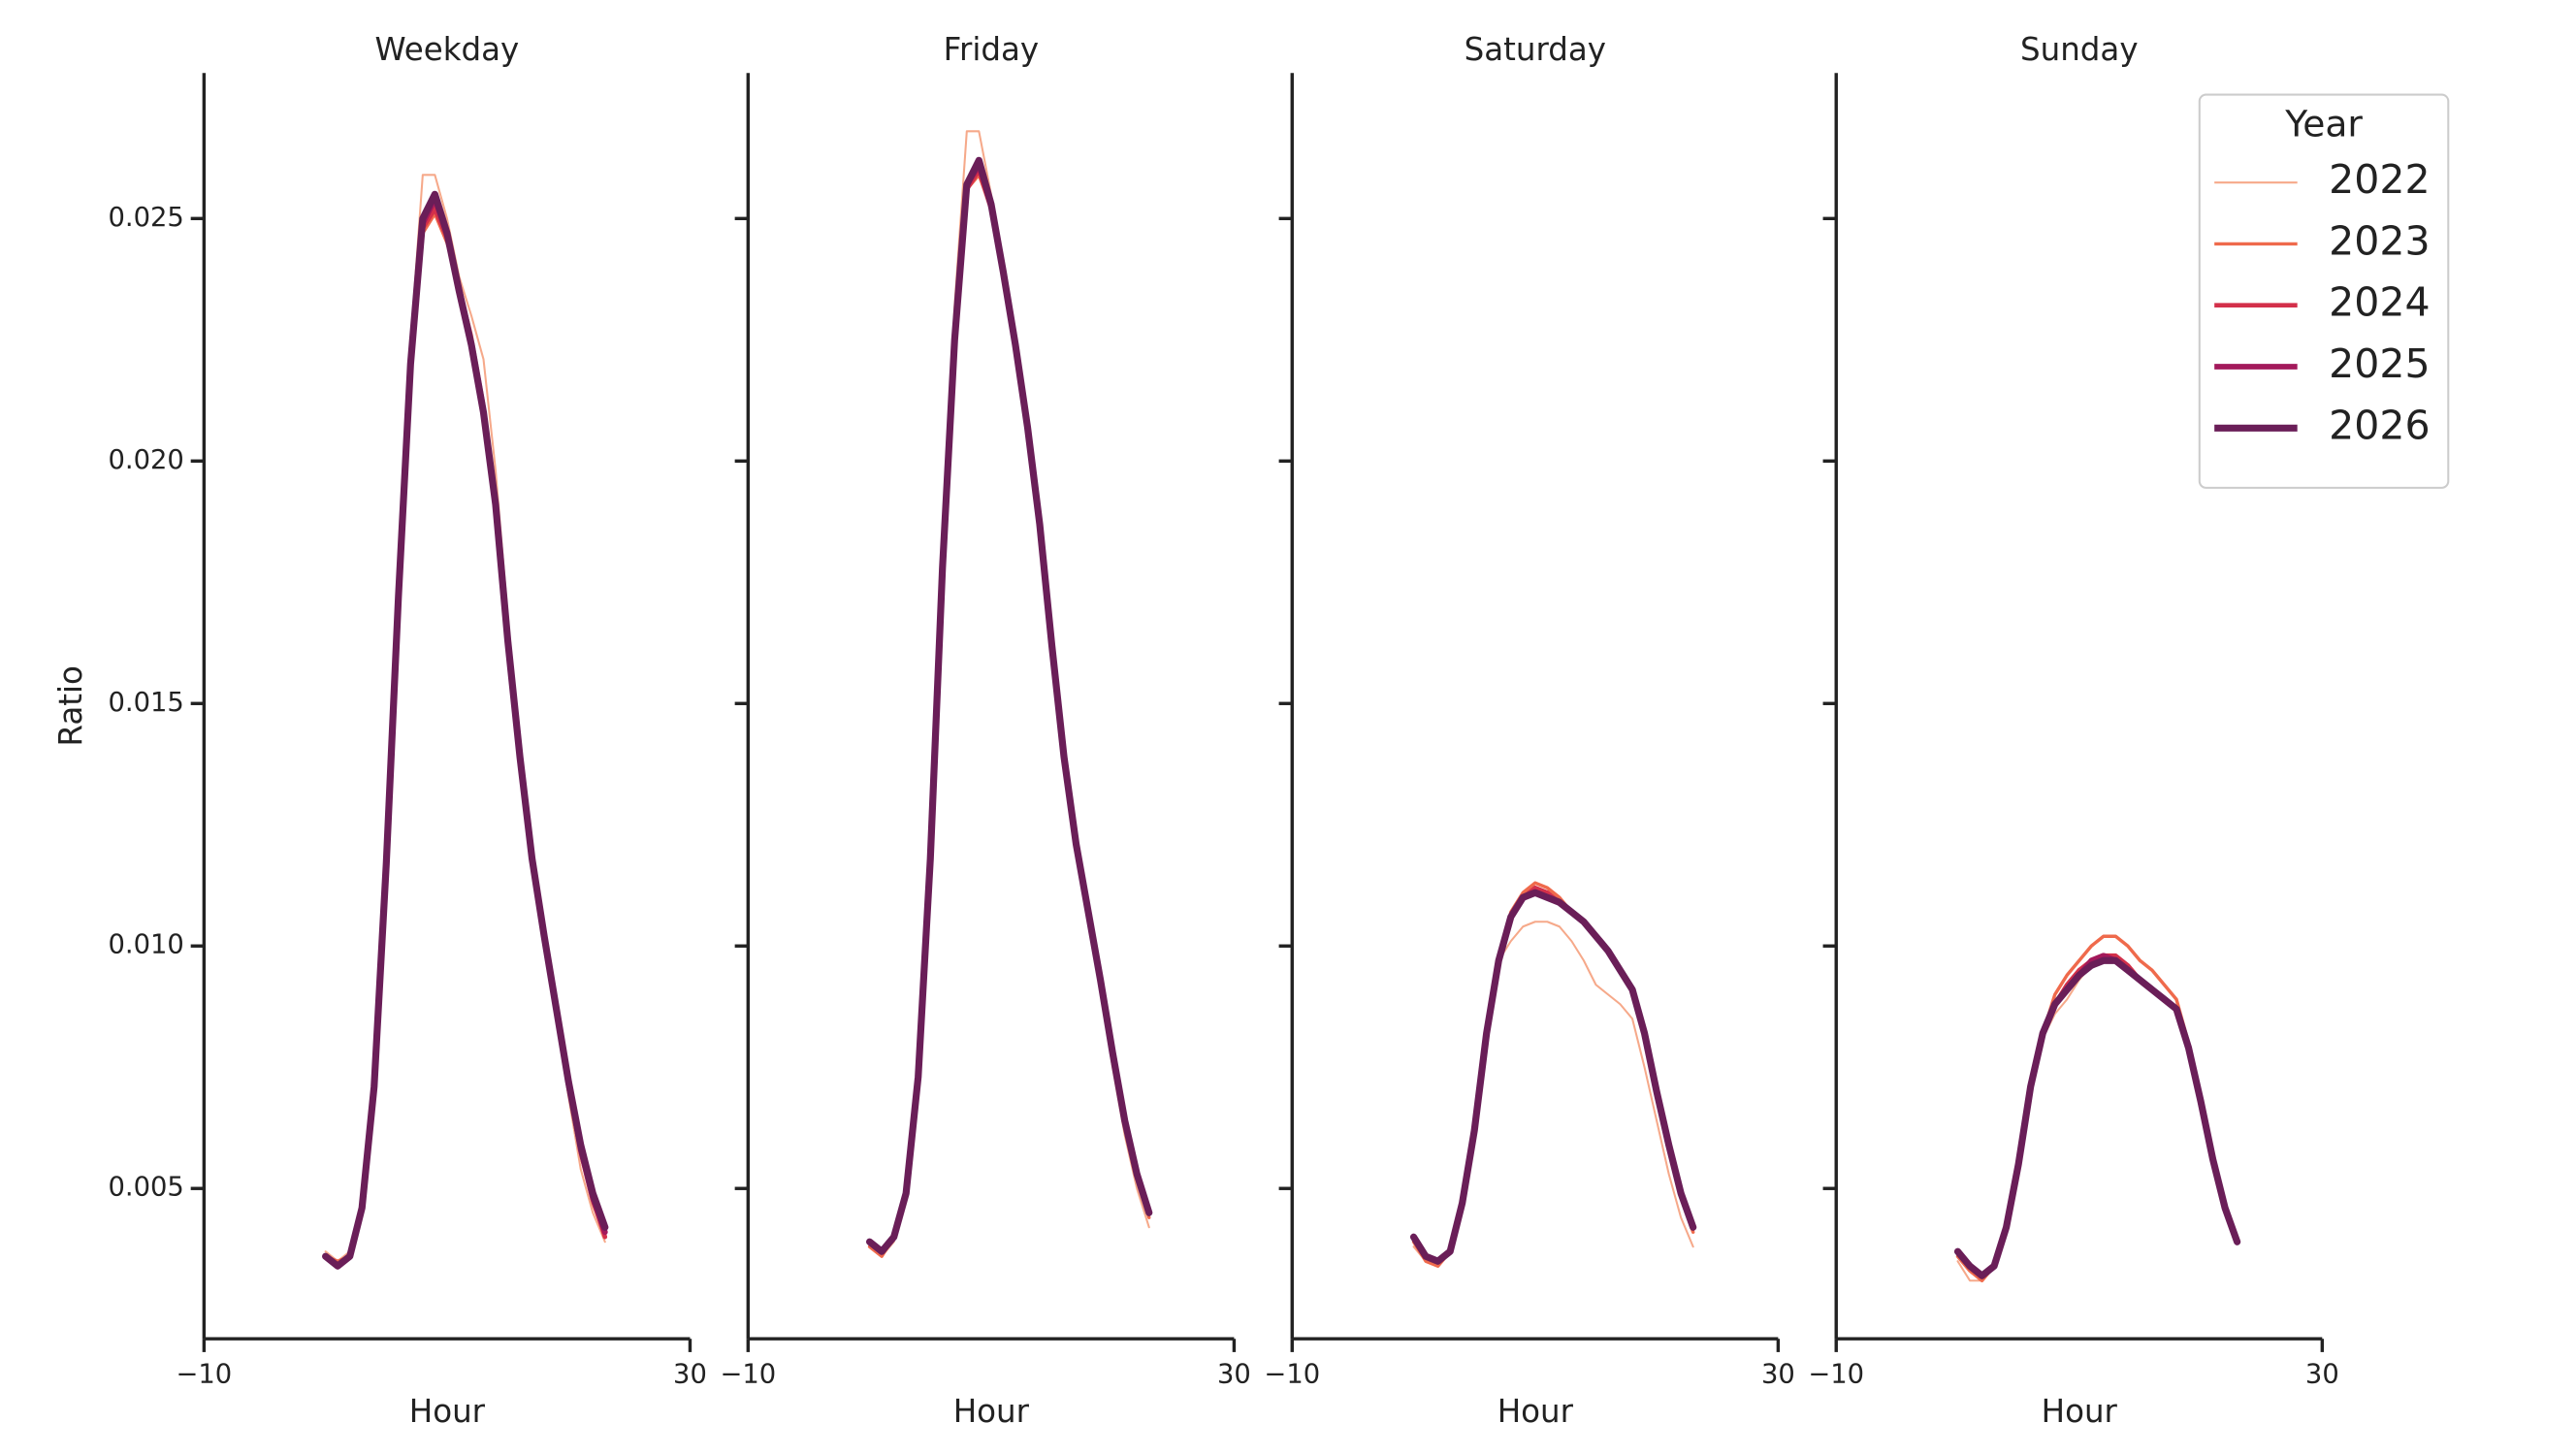 Image resolution: width=2576 pixels, height=1455 pixels. Describe the element at coordinates (2323, 124) in the screenshot. I see `legend-title: Year` at that location.